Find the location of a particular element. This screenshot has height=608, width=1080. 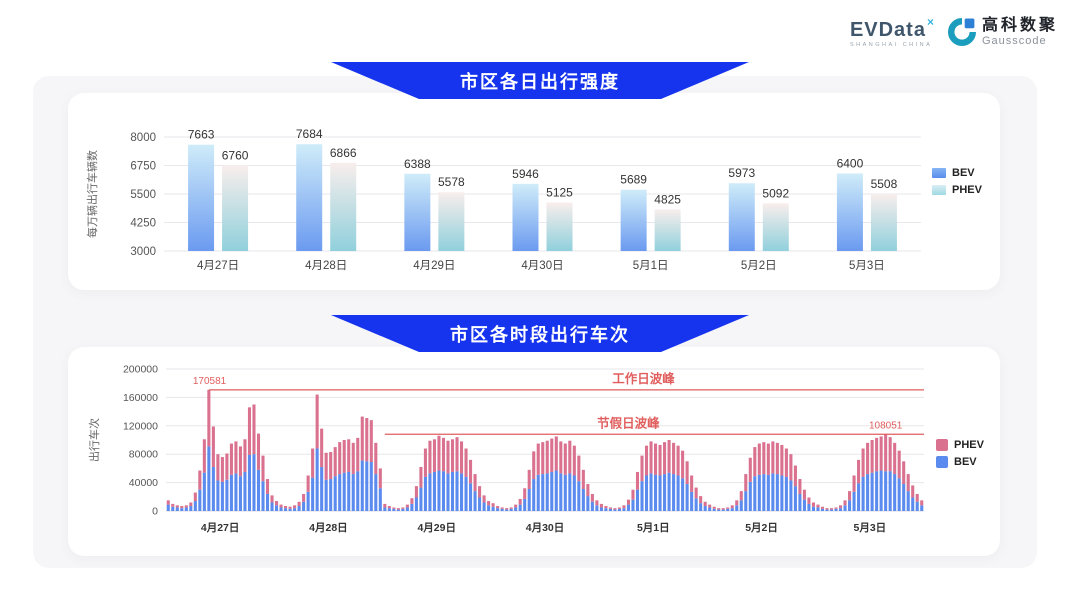

phev-value-label: 5578 is located at coordinates (451, 182).